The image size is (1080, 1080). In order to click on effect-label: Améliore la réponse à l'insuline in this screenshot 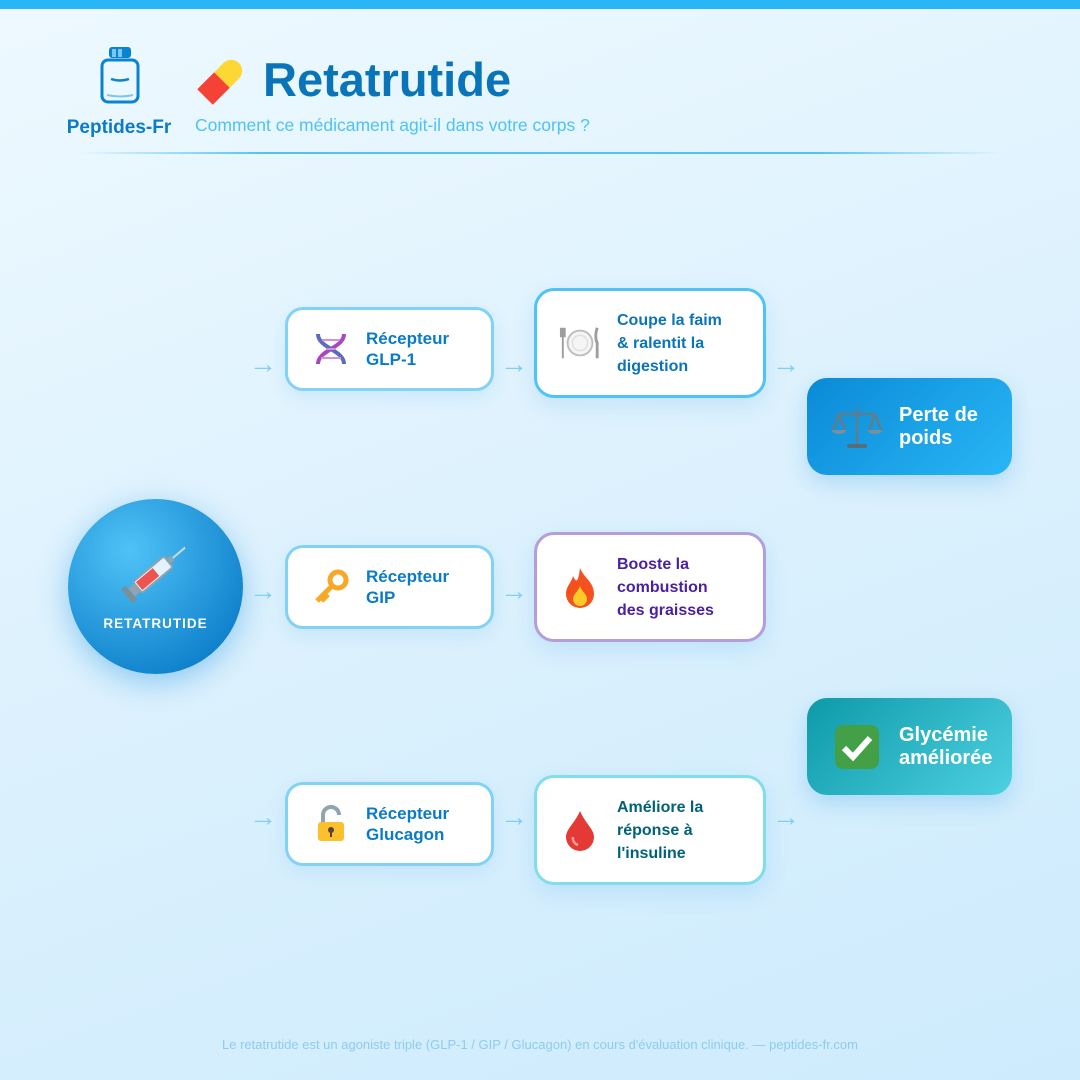, I will do `click(660, 830)`.